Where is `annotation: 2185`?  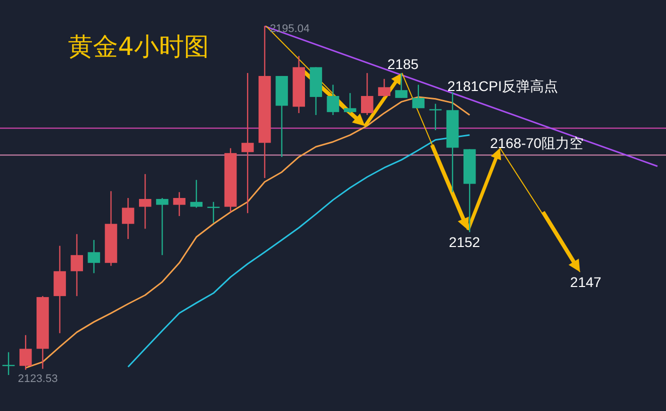 annotation: 2185 is located at coordinates (403, 64).